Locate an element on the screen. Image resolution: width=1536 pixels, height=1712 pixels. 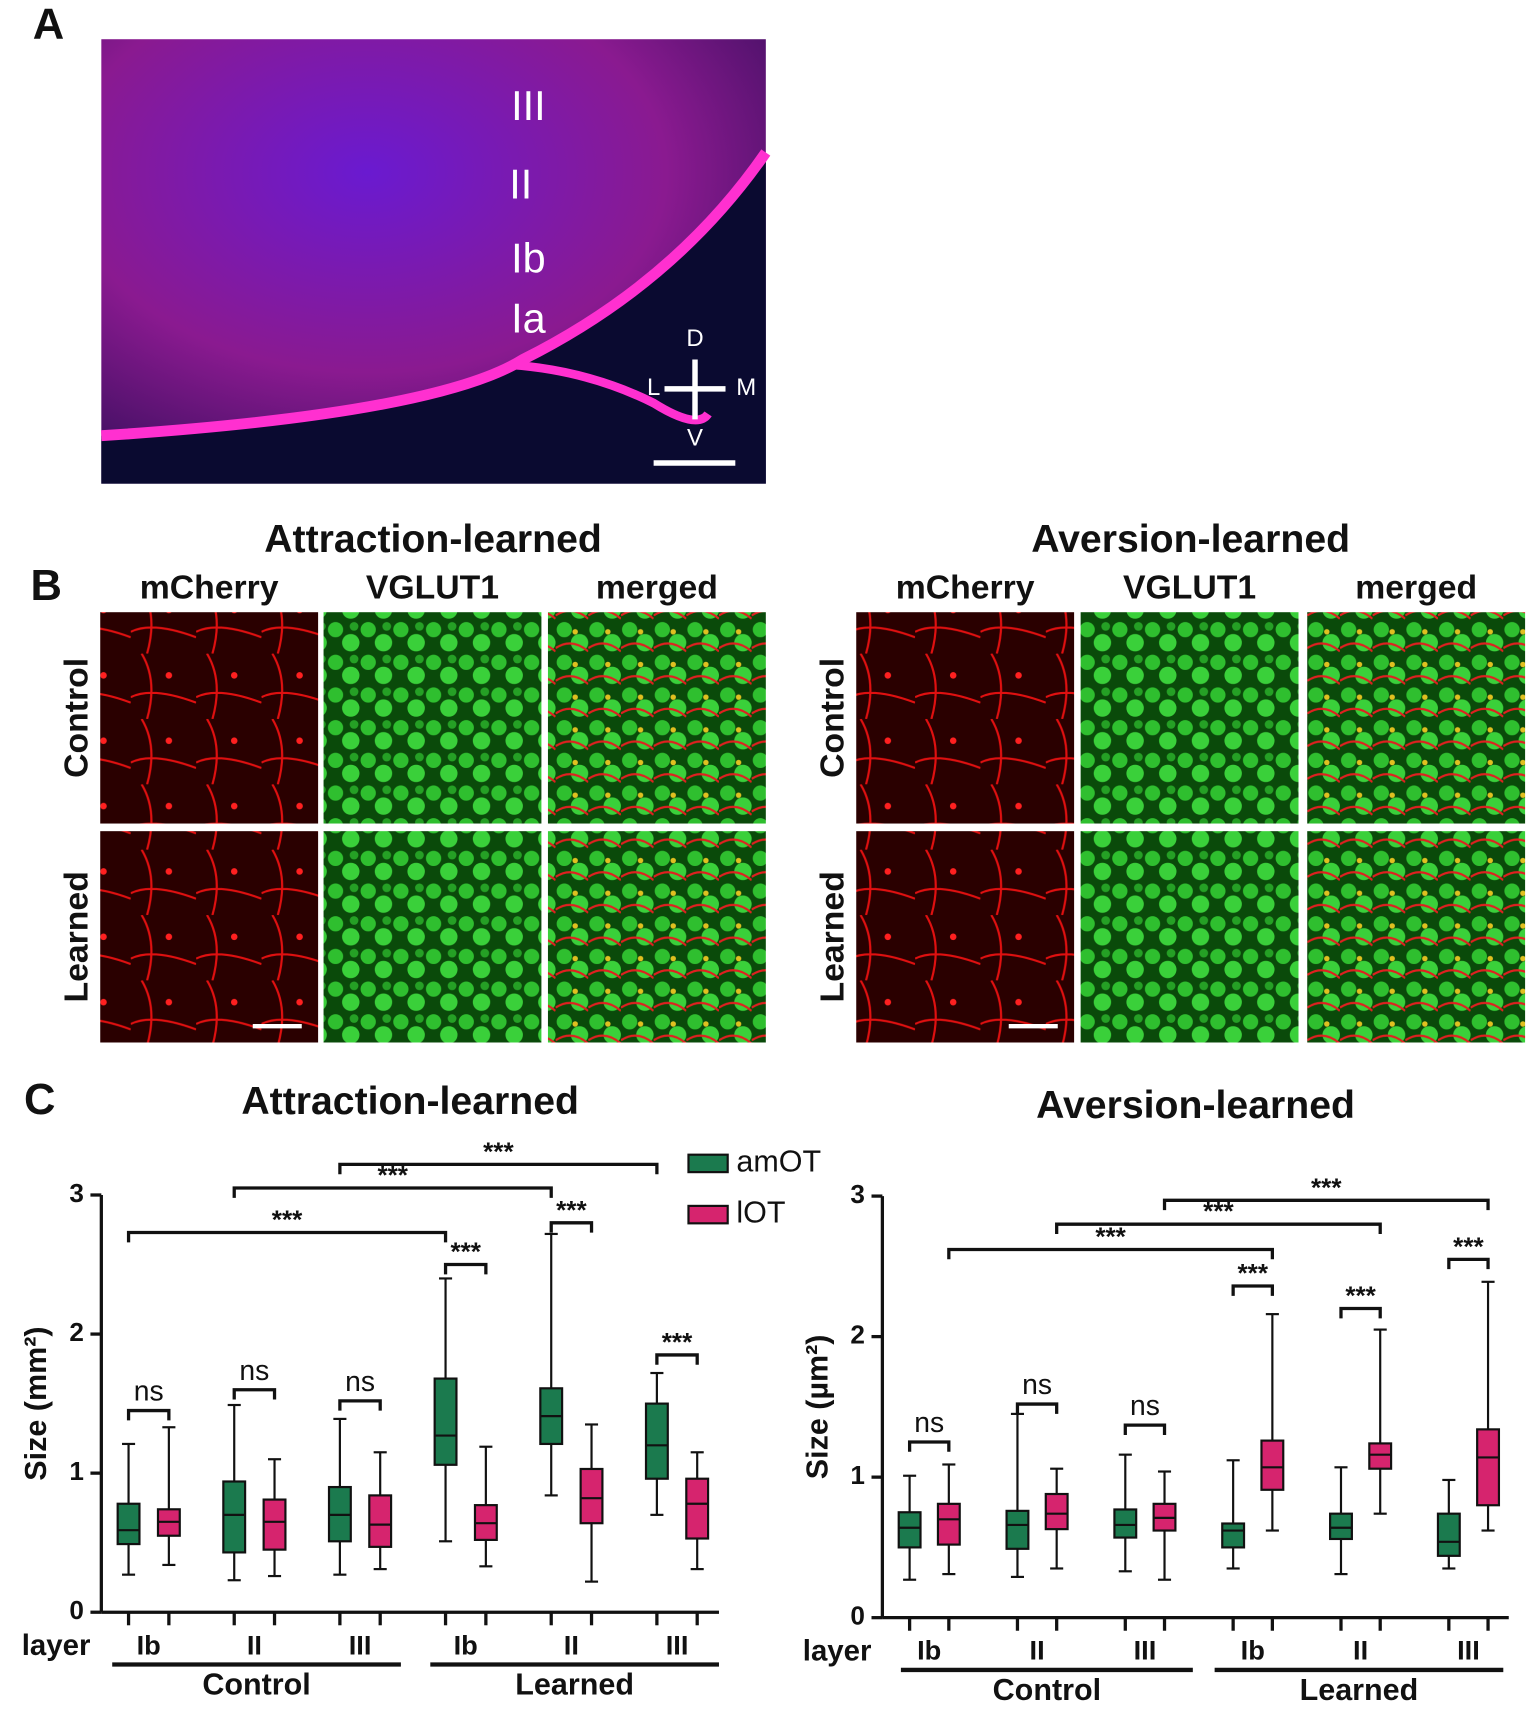
group-title: Aversion-learned is located at coordinates (1190, 539).